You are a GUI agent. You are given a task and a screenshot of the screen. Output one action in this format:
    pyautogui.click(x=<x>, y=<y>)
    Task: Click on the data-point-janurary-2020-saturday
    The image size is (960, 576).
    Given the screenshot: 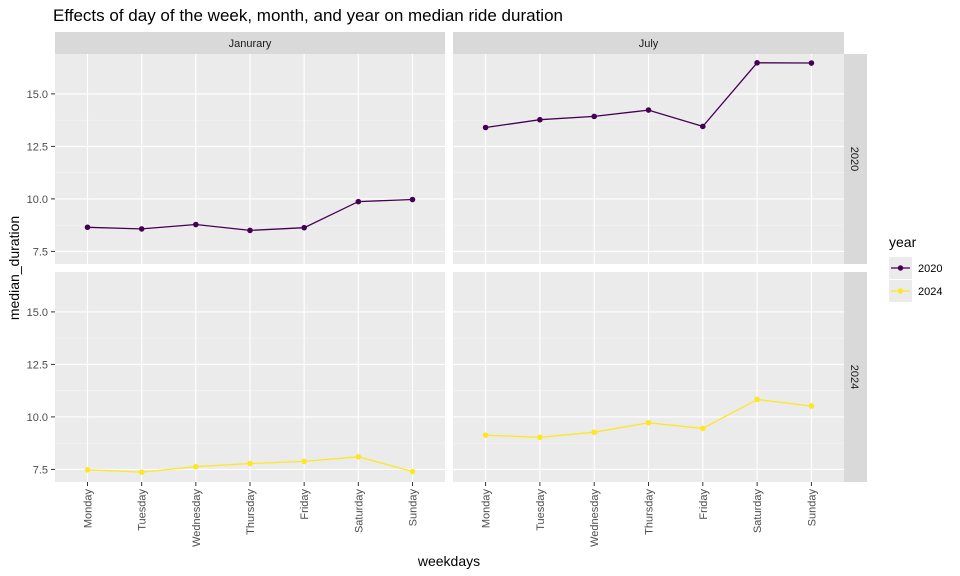 What is the action you would take?
    pyautogui.click(x=358, y=201)
    